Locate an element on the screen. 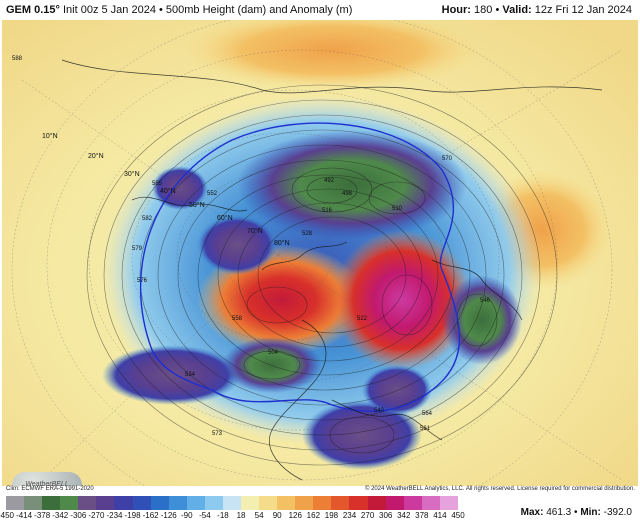  contour-label: 579 is located at coordinates (137, 249).